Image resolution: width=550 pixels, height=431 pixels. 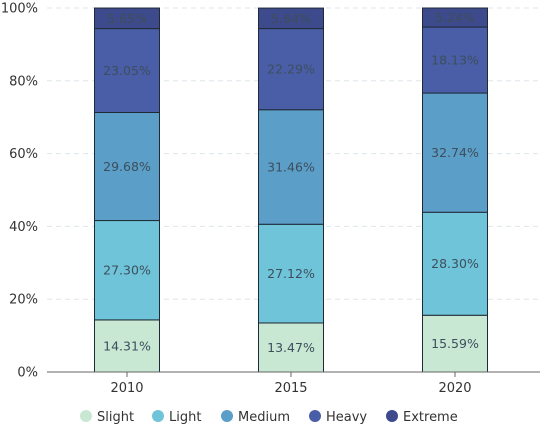 I want to click on y-tick-label: 20%, so click(x=23, y=300).